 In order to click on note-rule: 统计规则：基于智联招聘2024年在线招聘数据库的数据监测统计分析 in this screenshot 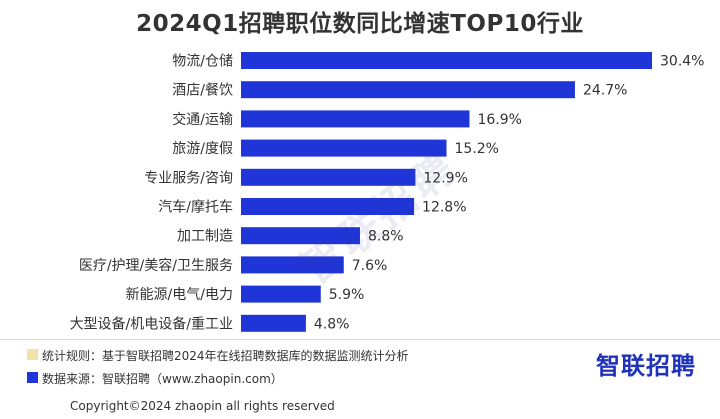, I will do `click(218, 355)`.